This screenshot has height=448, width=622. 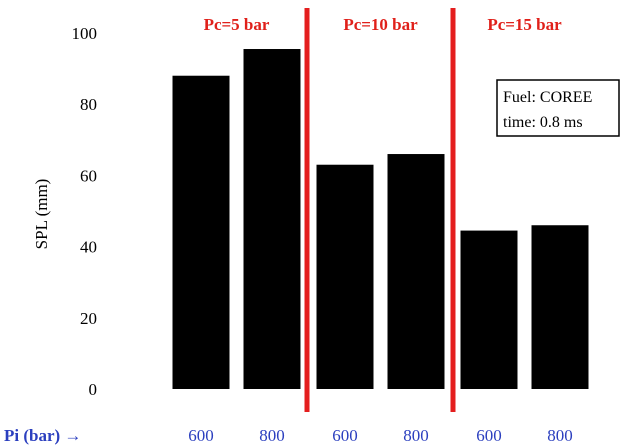 What do you see at coordinates (85, 33) in the screenshot?
I see `y-tick-100: 100` at bounding box center [85, 33].